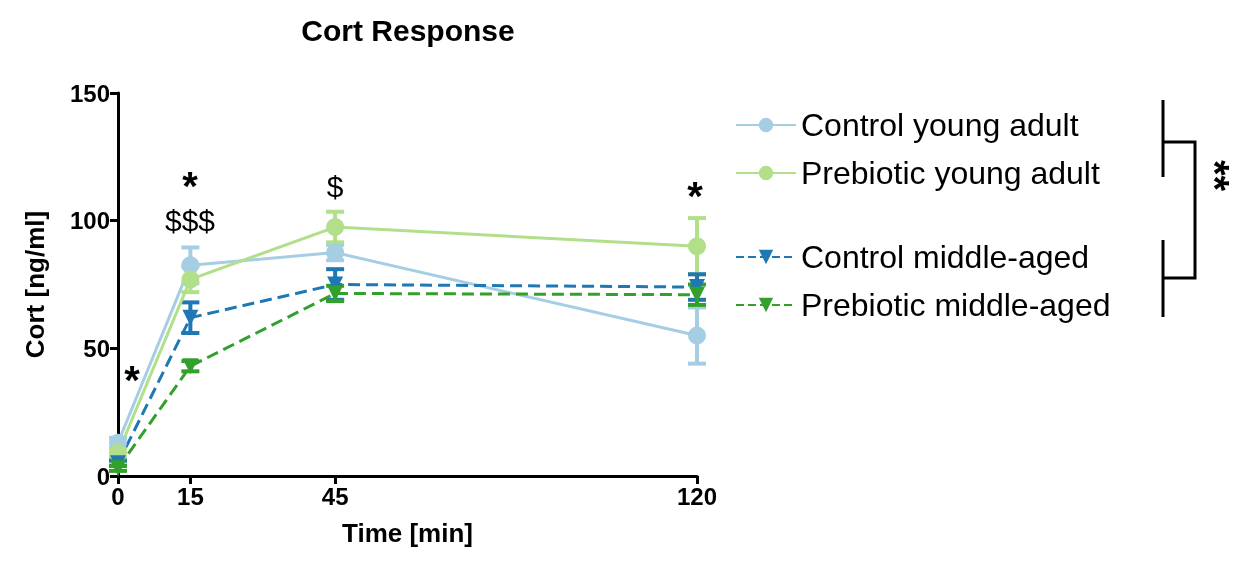 Image resolution: width=1239 pixels, height=569 pixels. Describe the element at coordinates (103, 476) in the screenshot. I see `y-tick-label: 0` at that location.